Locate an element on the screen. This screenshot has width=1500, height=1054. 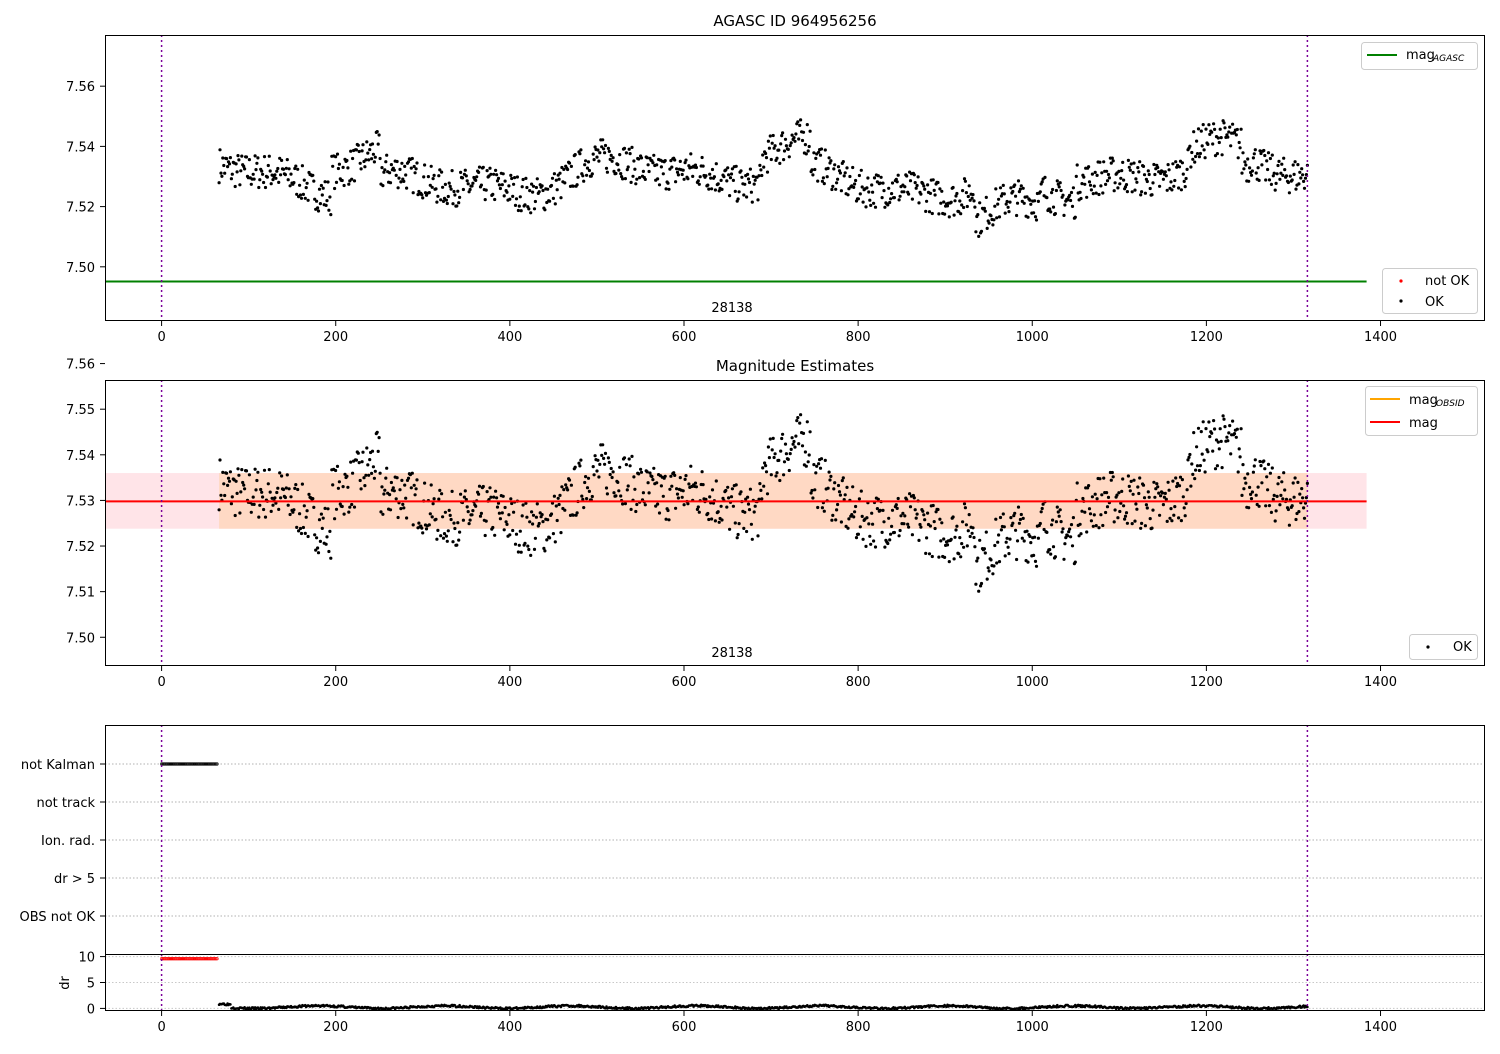
x-tick-label: 1000 is located at coordinates (1032, 1027).